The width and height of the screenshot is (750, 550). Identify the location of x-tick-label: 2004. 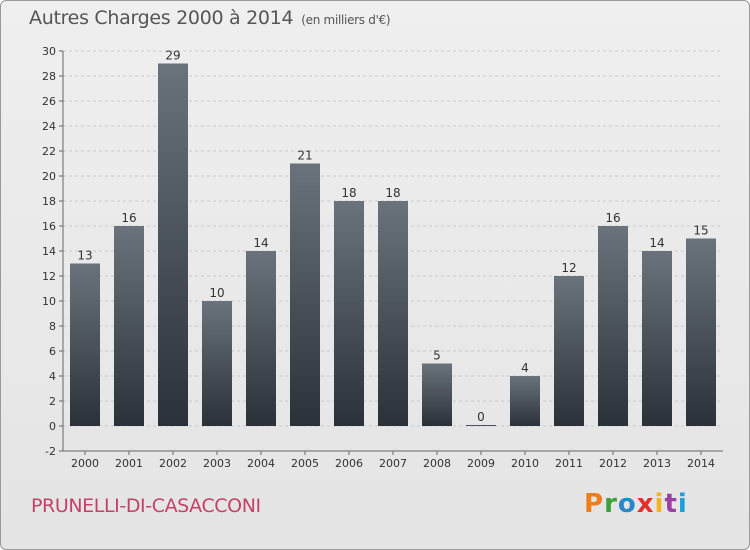
(261, 463).